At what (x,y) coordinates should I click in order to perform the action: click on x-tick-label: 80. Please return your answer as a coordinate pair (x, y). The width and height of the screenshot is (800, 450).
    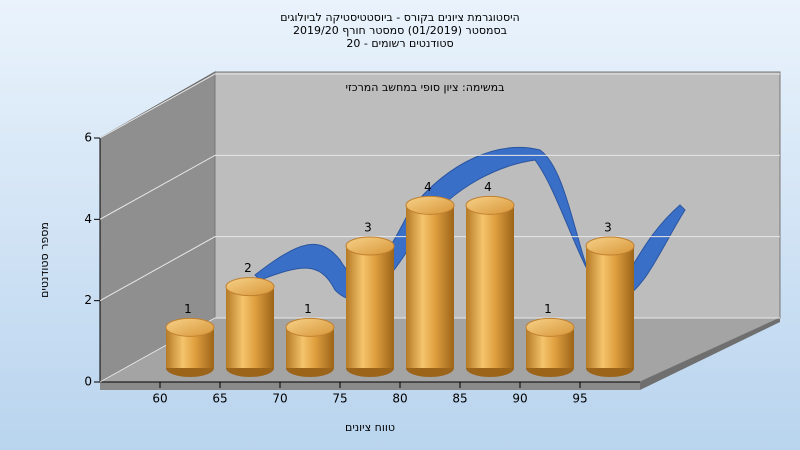
    Looking at the image, I should click on (399, 399).